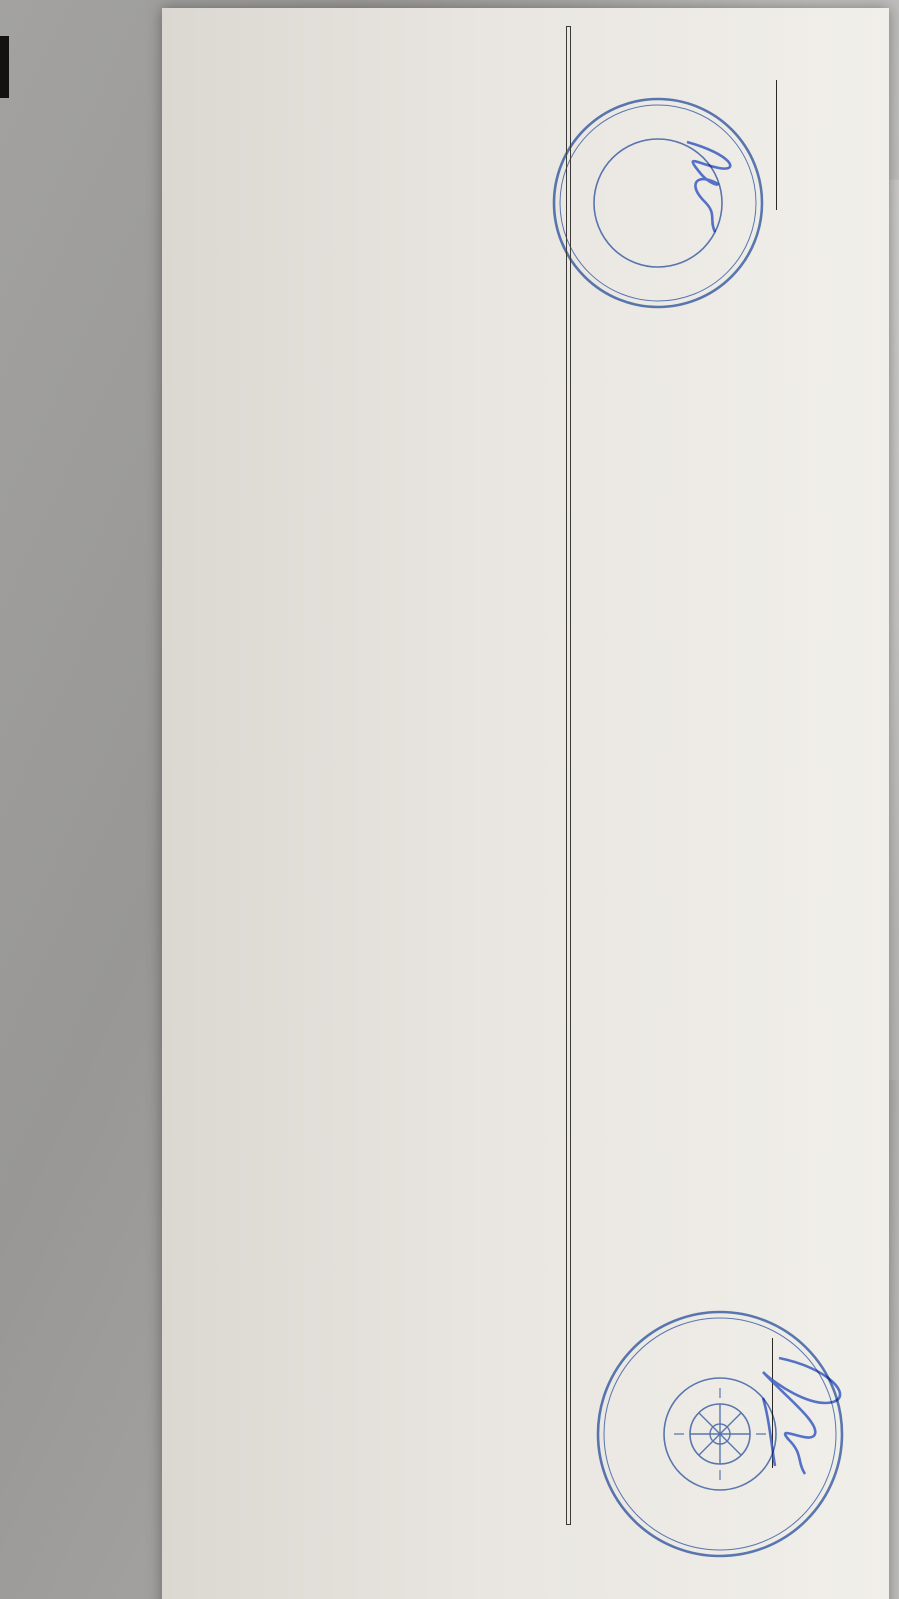 This screenshot has width=899, height=1599. What do you see at coordinates (759, 808) in the screenshot?
I see `title-block` at bounding box center [759, 808].